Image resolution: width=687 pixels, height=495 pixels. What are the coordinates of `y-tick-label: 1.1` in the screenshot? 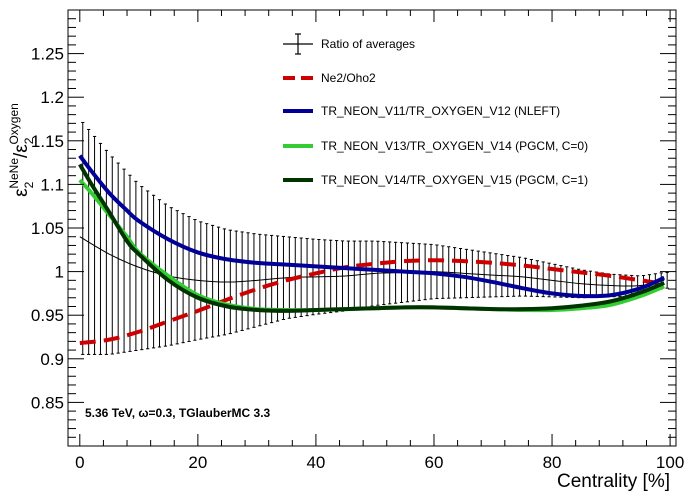 It's located at (52, 184).